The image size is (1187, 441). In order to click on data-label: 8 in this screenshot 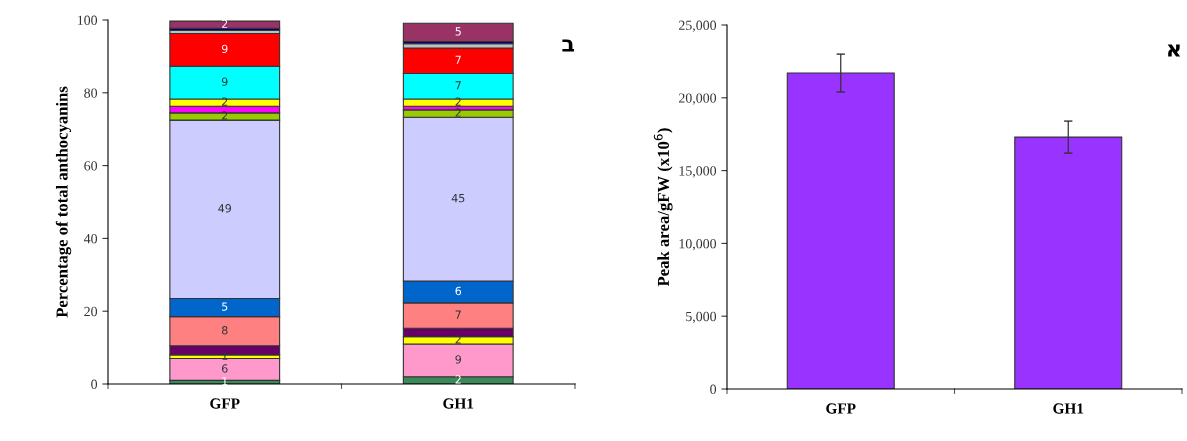, I will do `click(224, 330)`.